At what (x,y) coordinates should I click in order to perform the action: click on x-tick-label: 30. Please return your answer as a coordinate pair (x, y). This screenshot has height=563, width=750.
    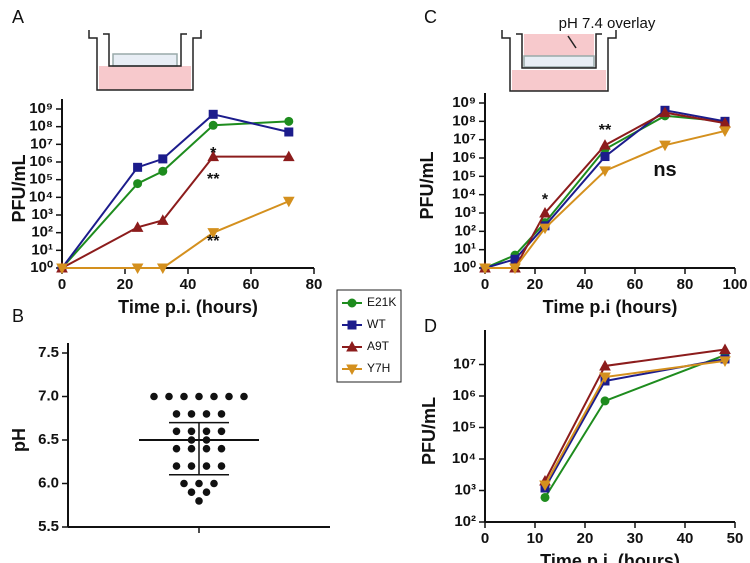
    Looking at the image, I should click on (635, 538).